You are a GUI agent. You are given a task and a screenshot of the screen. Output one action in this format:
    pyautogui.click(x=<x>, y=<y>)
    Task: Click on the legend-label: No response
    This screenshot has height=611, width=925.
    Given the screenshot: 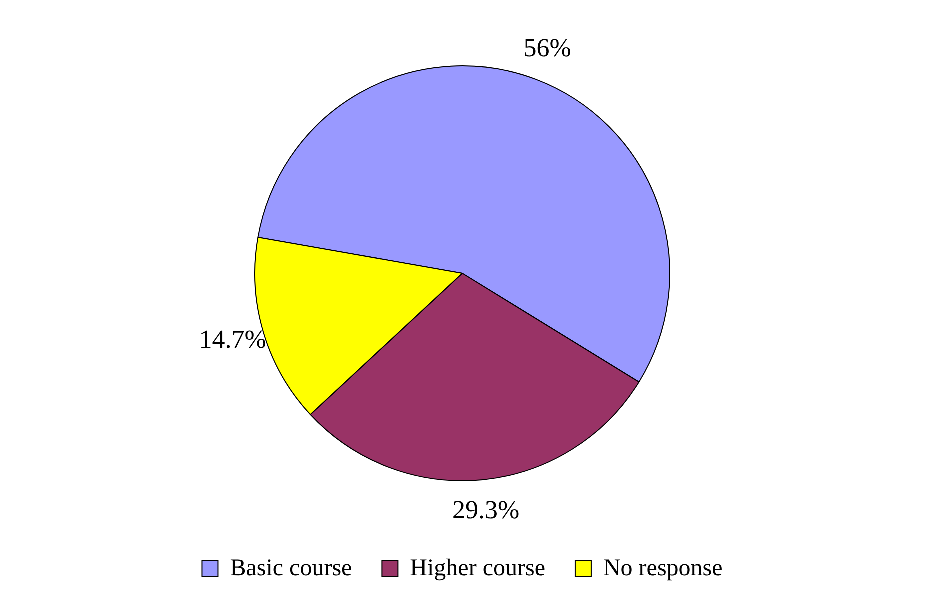 What is the action you would take?
    pyautogui.click(x=663, y=568)
    